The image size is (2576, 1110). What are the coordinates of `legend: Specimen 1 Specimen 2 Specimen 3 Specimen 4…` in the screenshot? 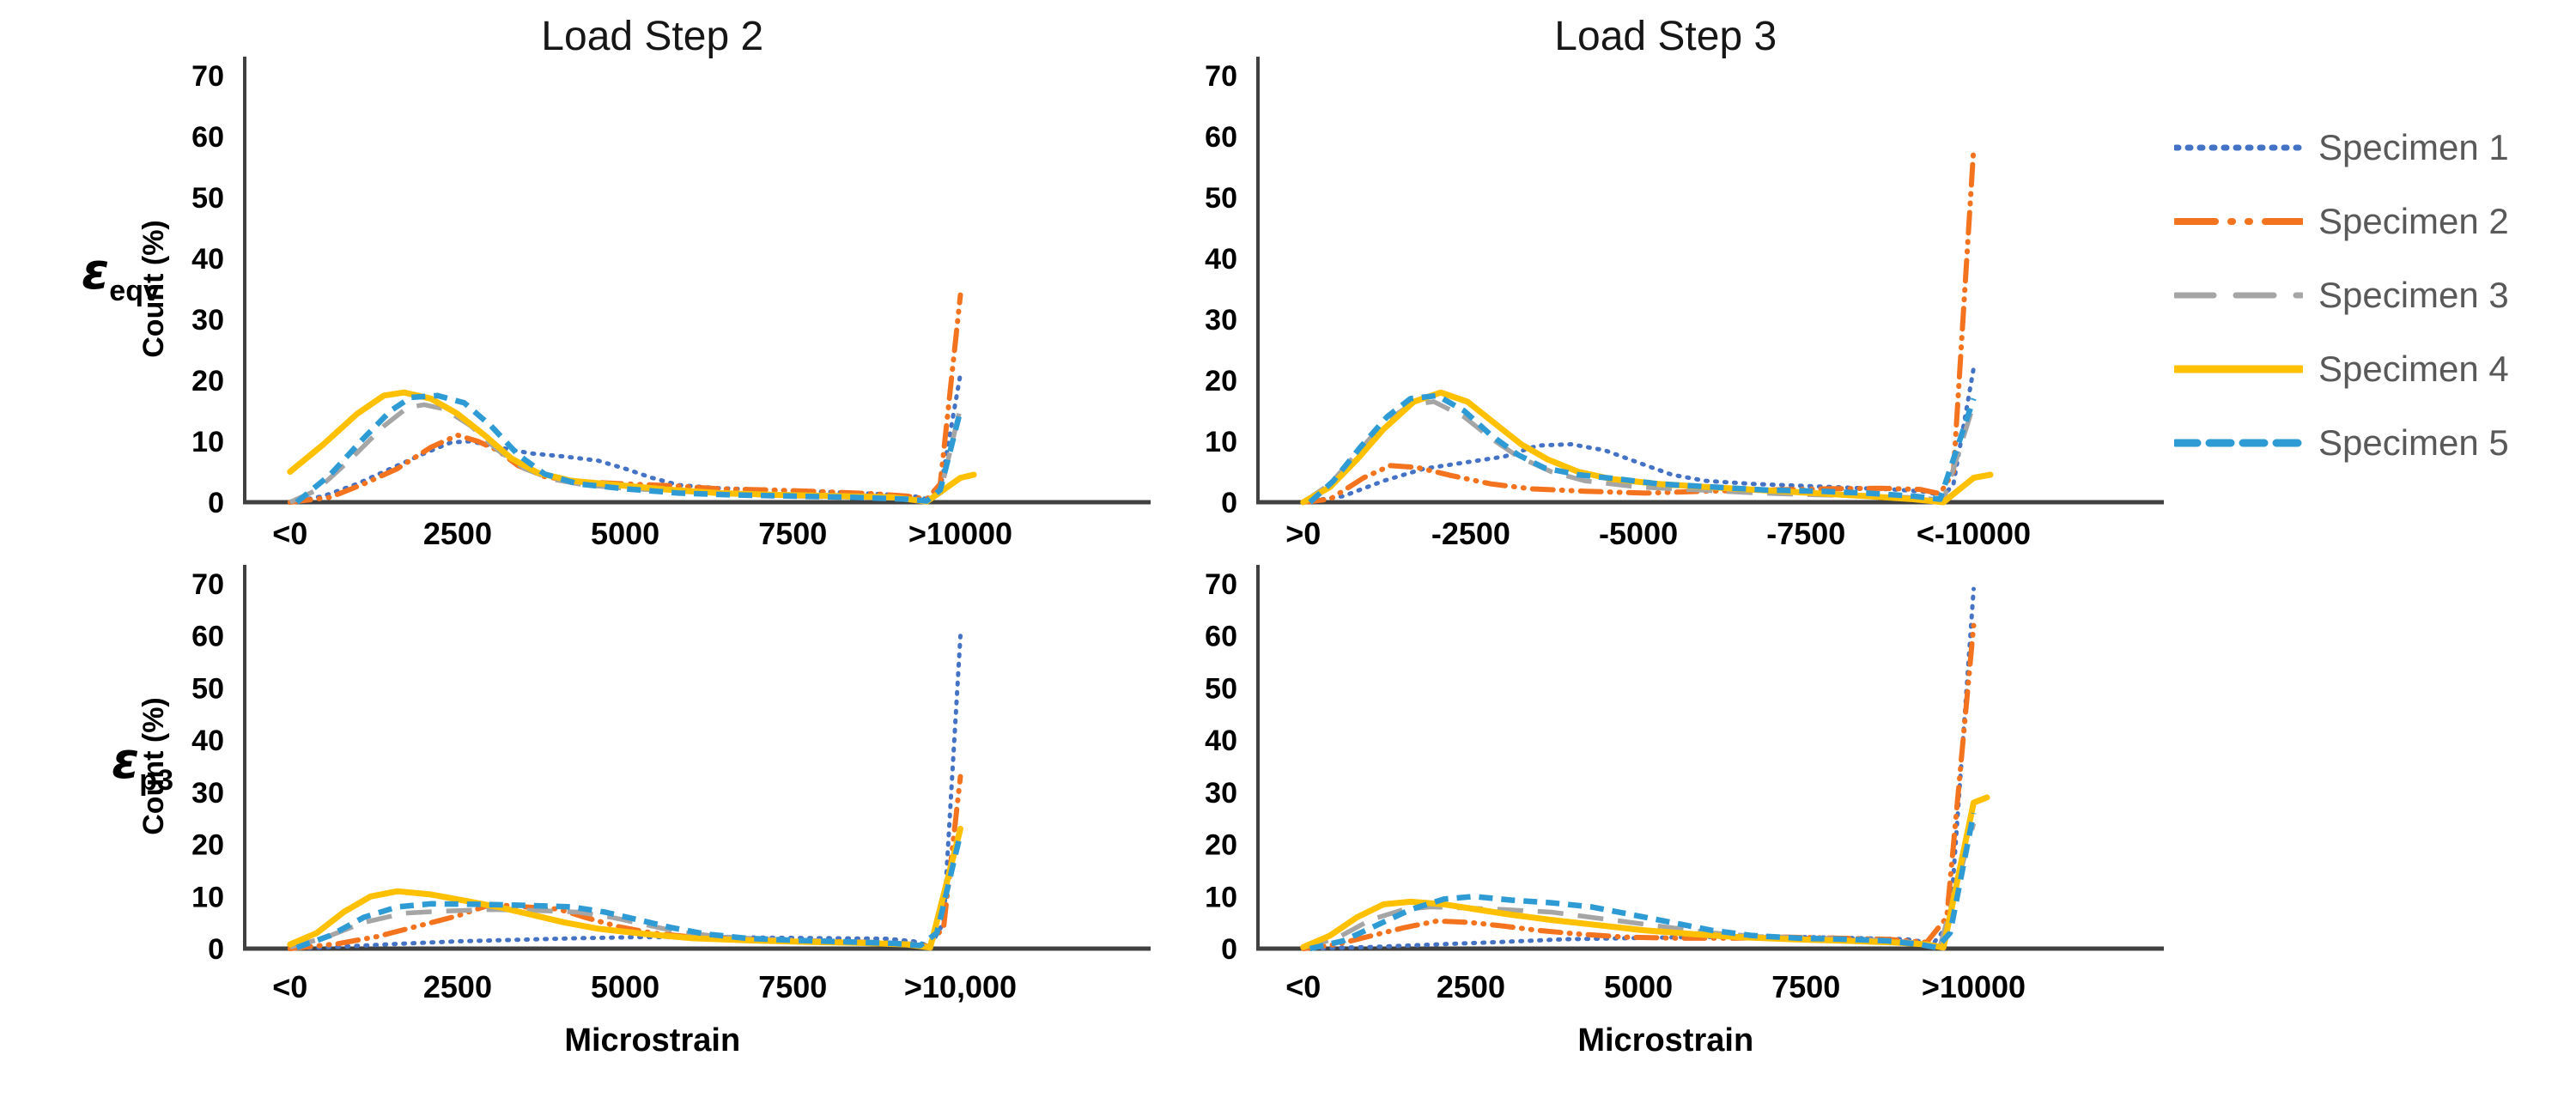 It's located at (2371, 295).